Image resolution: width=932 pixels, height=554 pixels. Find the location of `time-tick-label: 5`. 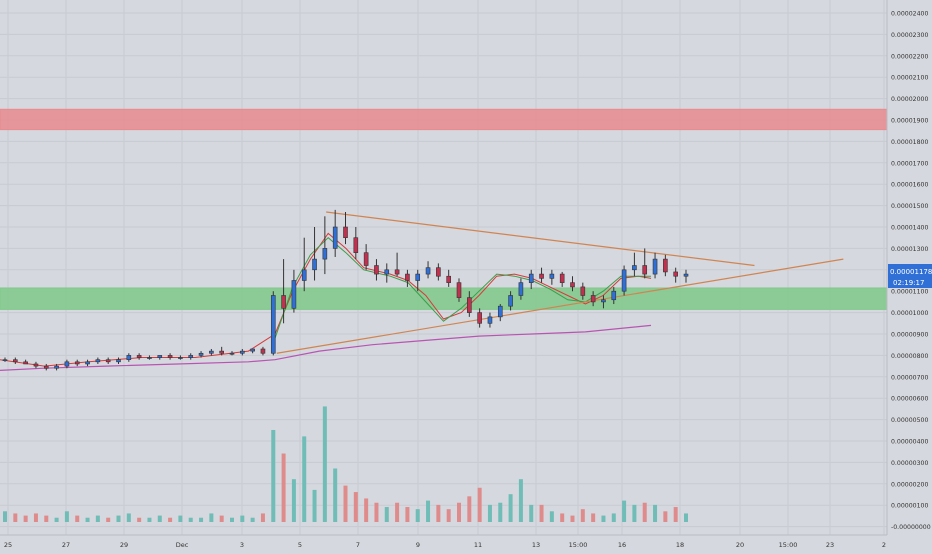

time-tick-label: 5 is located at coordinates (300, 545).